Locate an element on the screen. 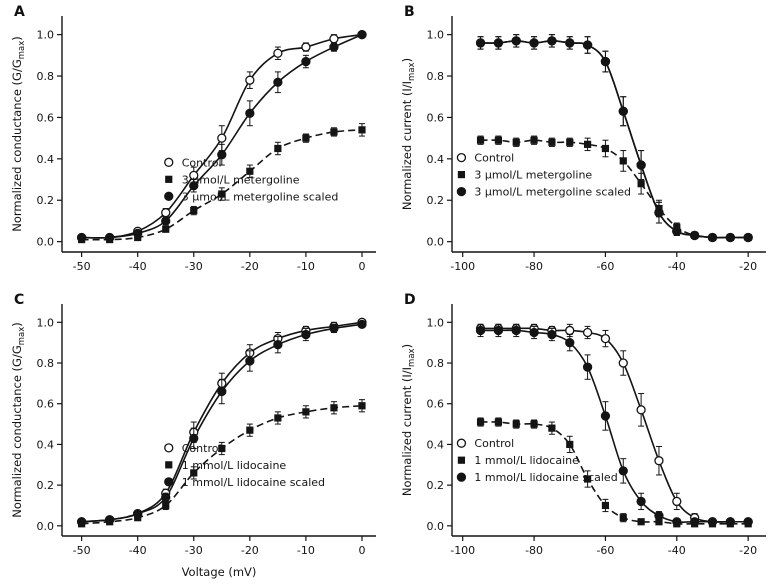  y-axis-label: Normalized conductance (G/Gmax) is located at coordinates (18, 134).